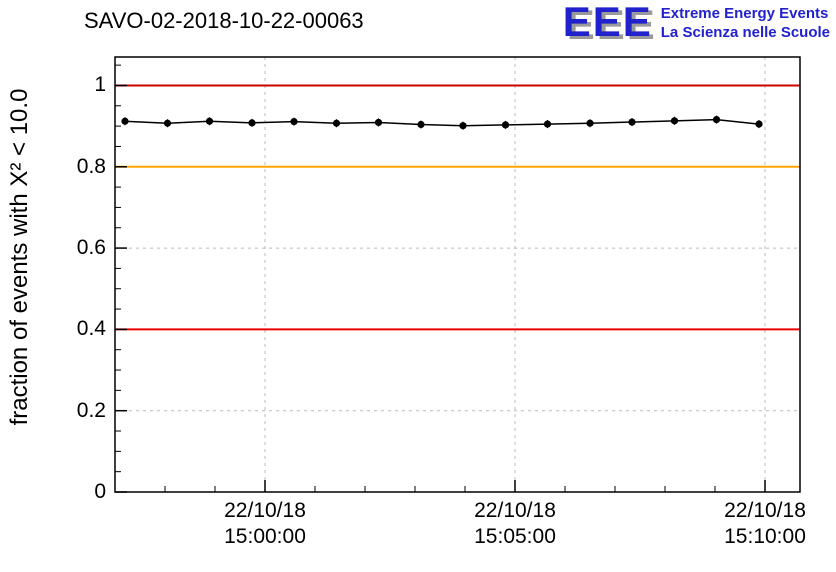 The height and width of the screenshot is (572, 836). I want to click on eee-logo-line1: Extreme Energy Events, so click(744, 13).